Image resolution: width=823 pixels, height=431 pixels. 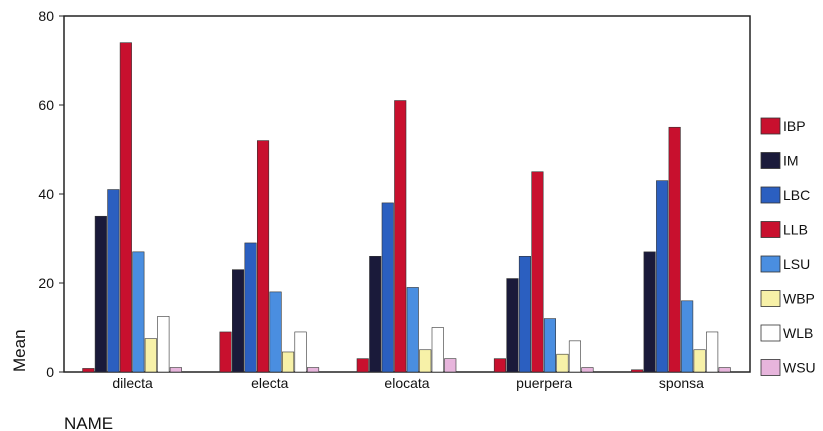 What do you see at coordinates (46, 105) in the screenshot?
I see `y-tick-label: 60` at bounding box center [46, 105].